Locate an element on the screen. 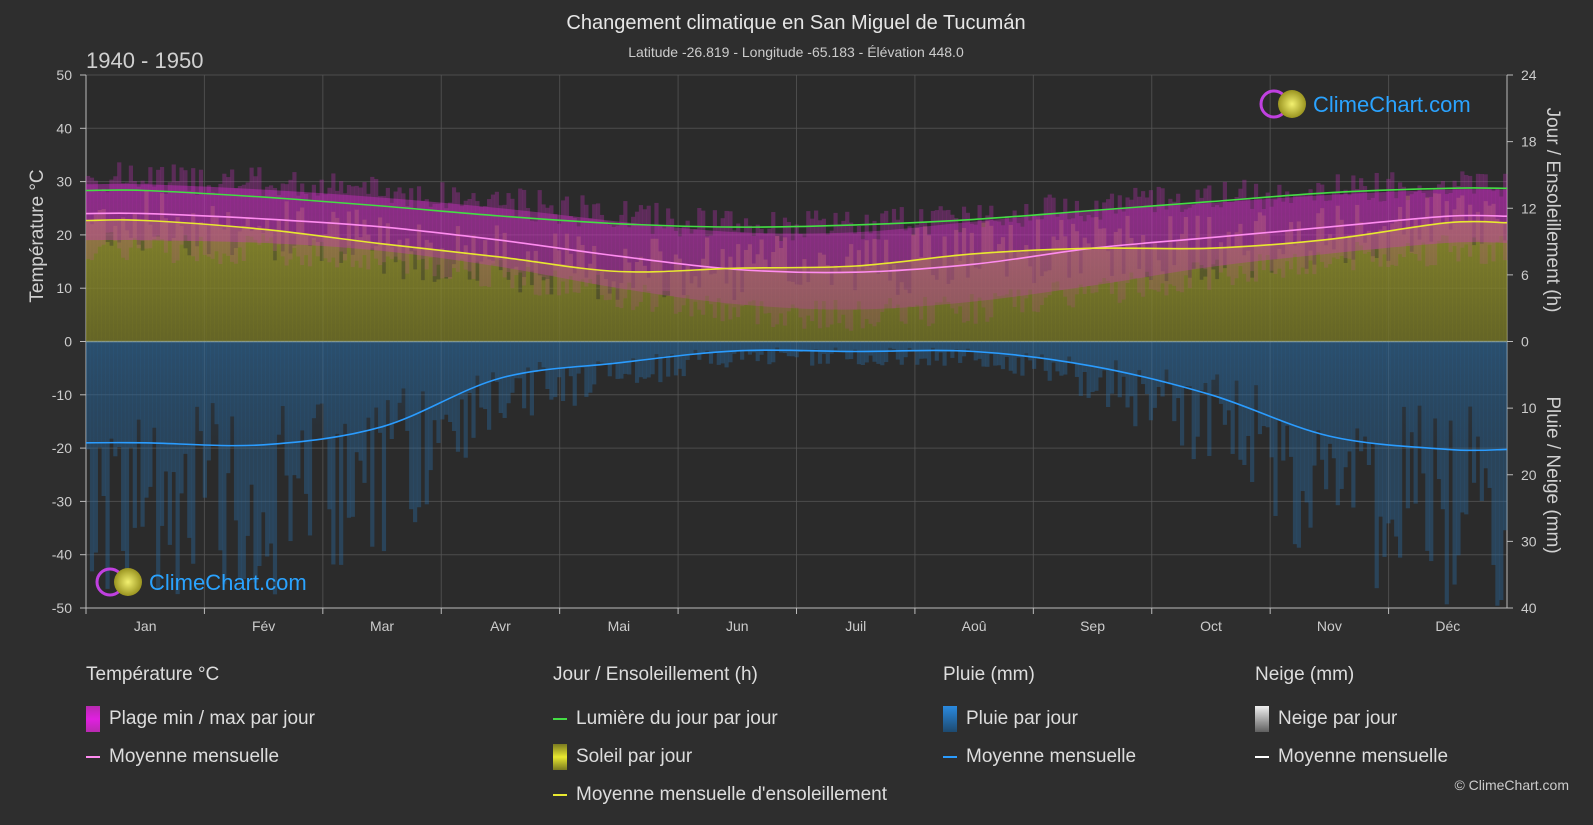 The image size is (1593, 825). legend-item: Neige par jour is located at coordinates (1351, 719).